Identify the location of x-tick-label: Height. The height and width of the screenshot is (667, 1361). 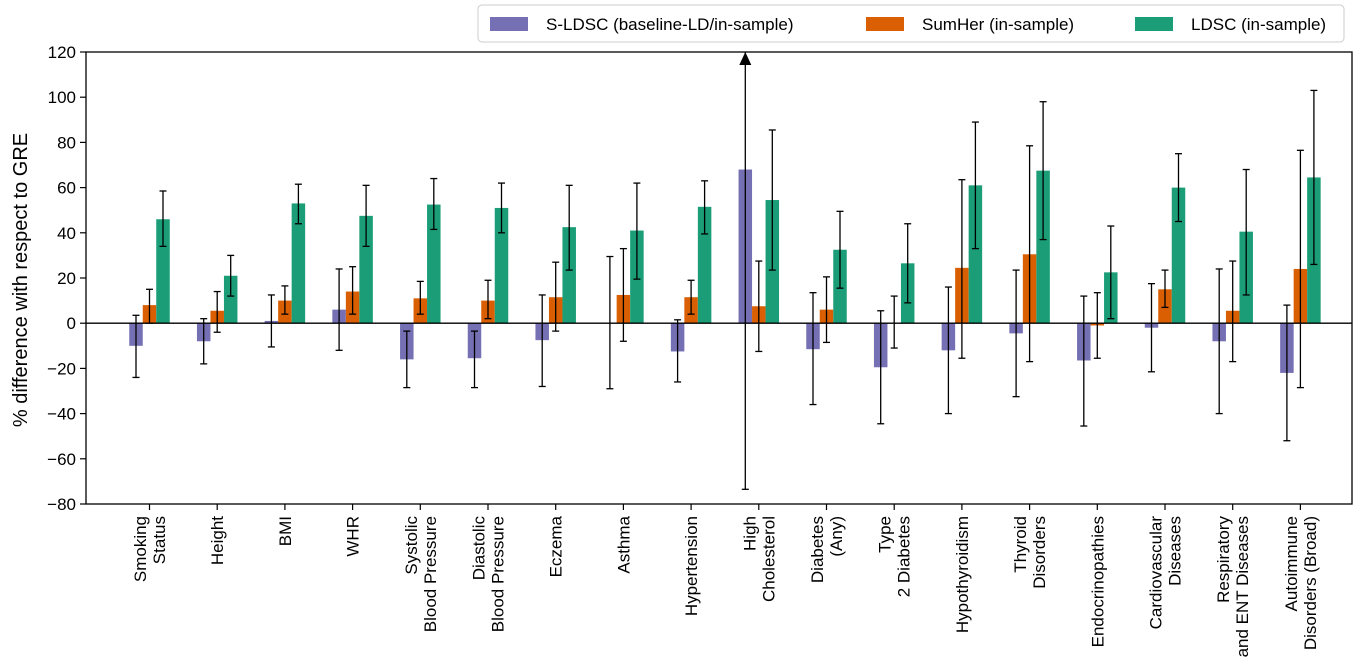
(217, 540).